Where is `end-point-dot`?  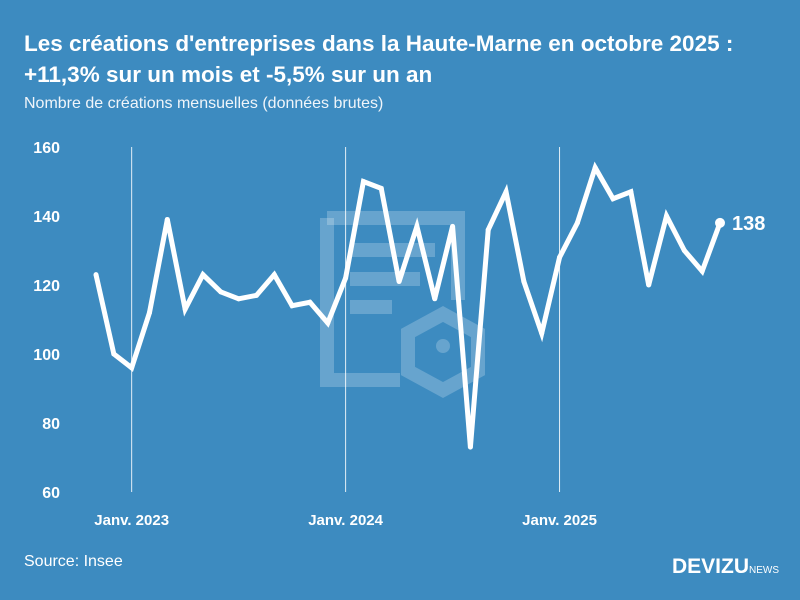 end-point-dot is located at coordinates (720, 222).